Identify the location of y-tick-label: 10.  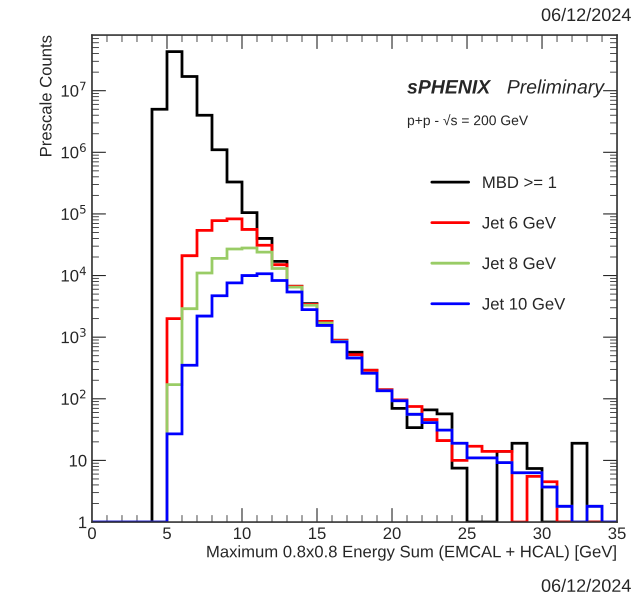
(78, 460).